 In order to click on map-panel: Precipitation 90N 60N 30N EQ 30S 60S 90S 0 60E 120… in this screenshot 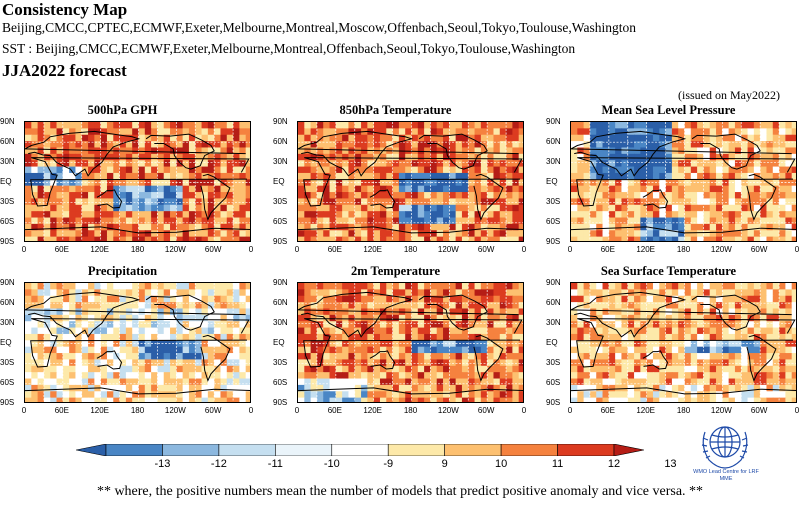, I will do `click(126, 341)`.